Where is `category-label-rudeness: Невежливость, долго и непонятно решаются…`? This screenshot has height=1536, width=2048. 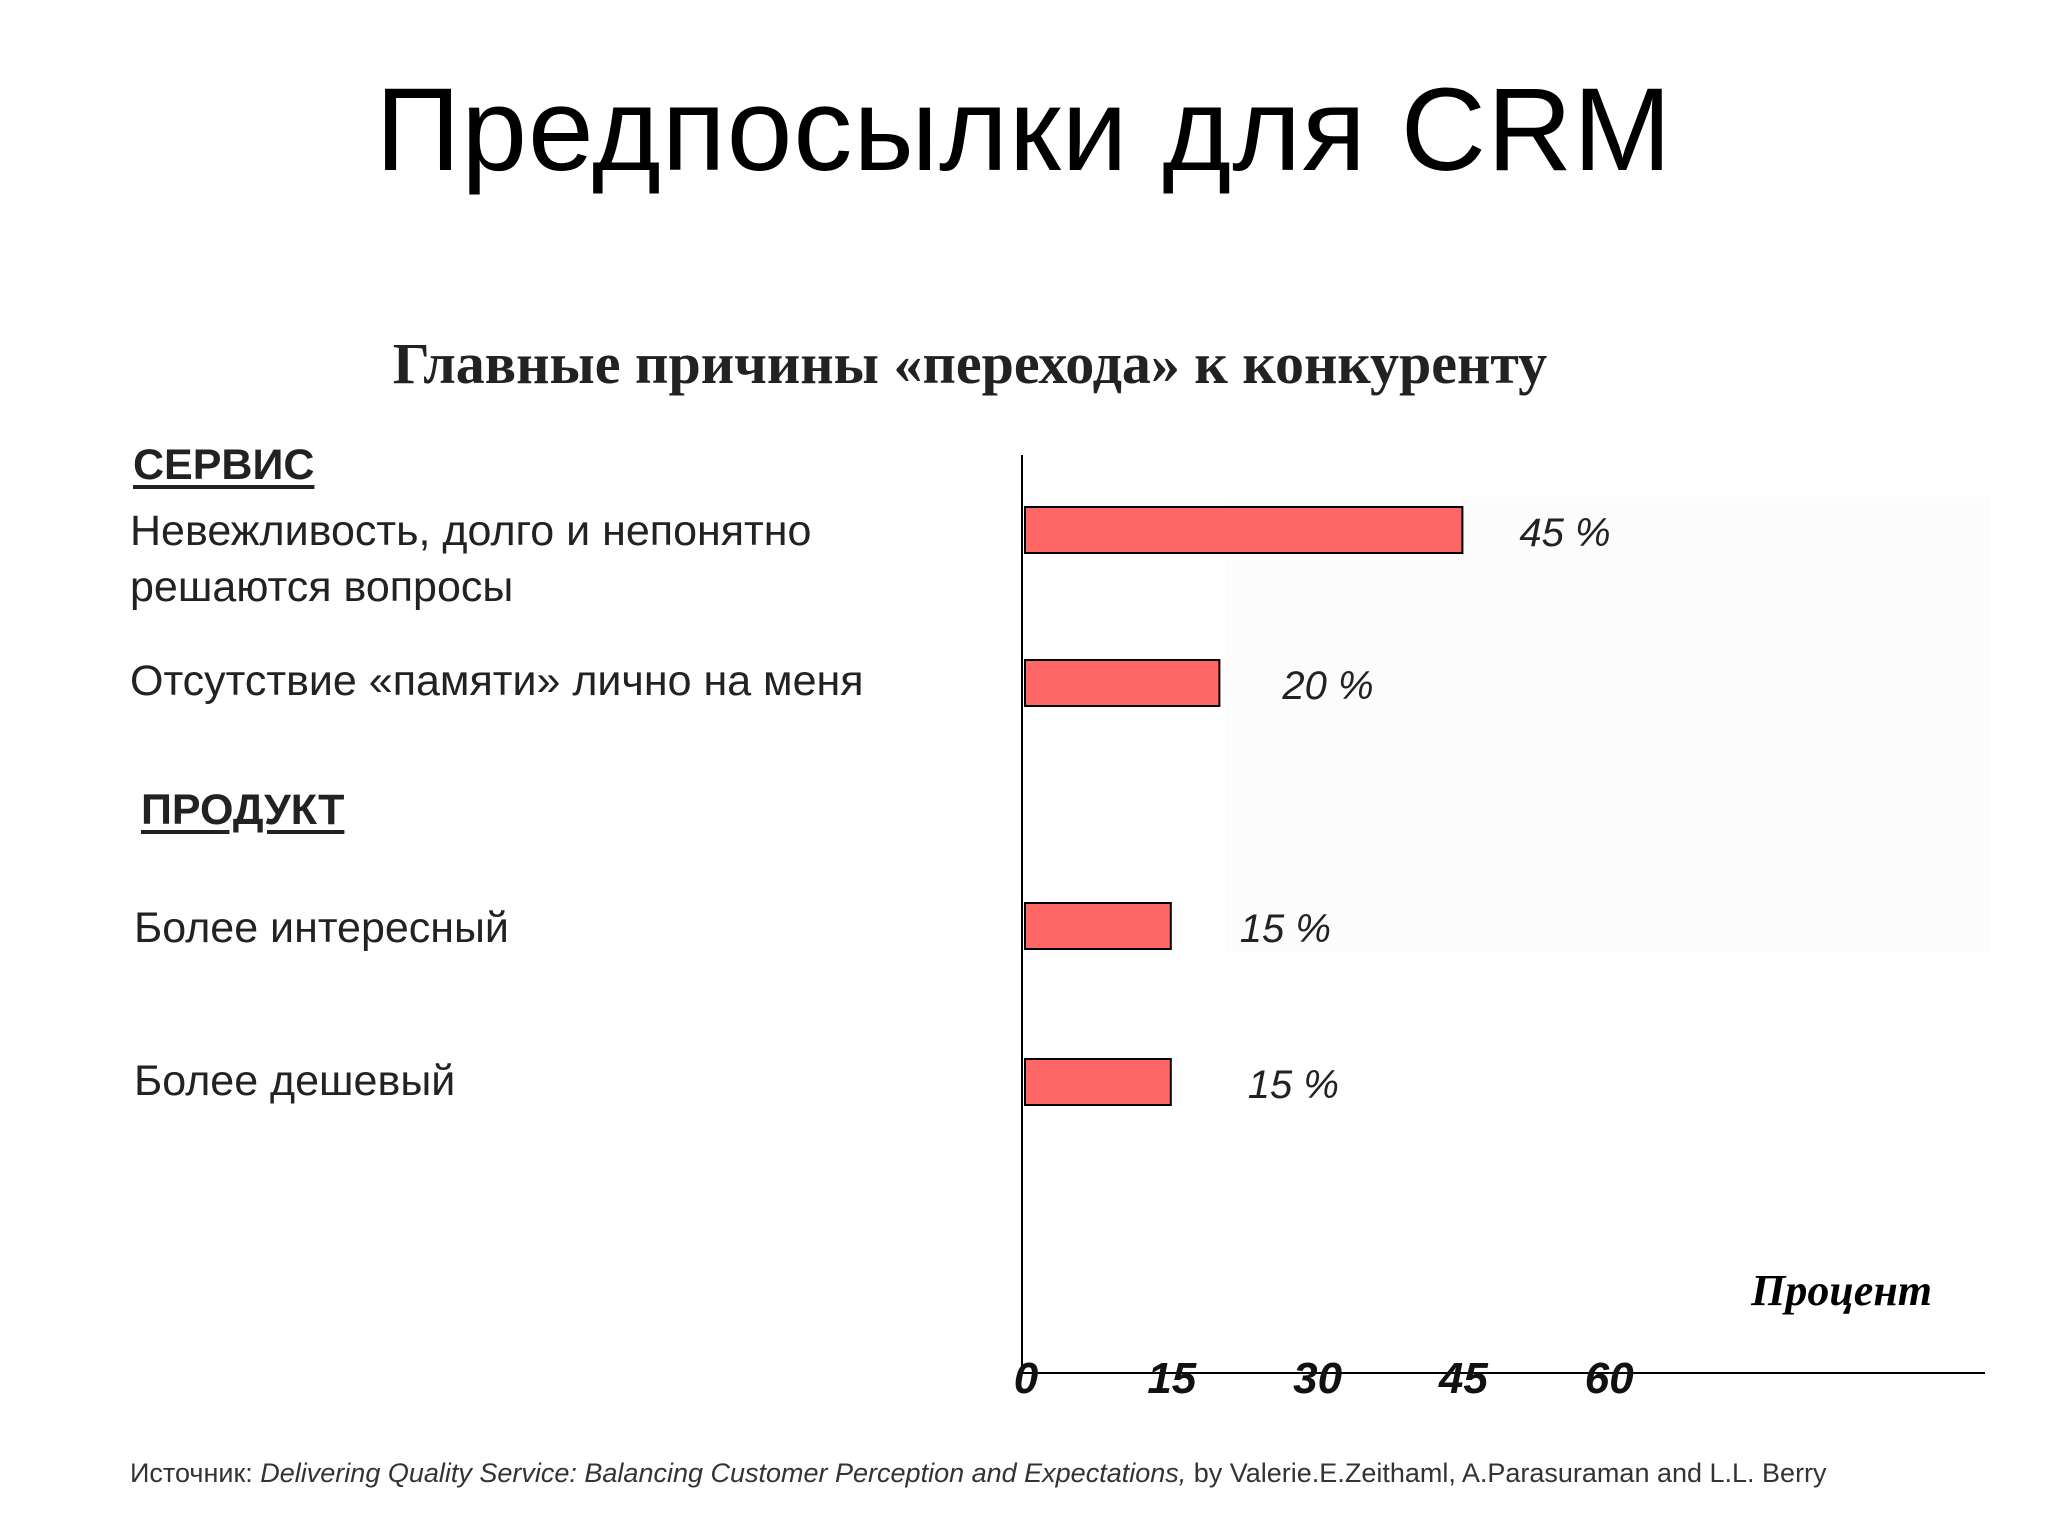 category-label-rudeness: Невежливость, долго и непонятно решаются… is located at coordinates (471, 559).